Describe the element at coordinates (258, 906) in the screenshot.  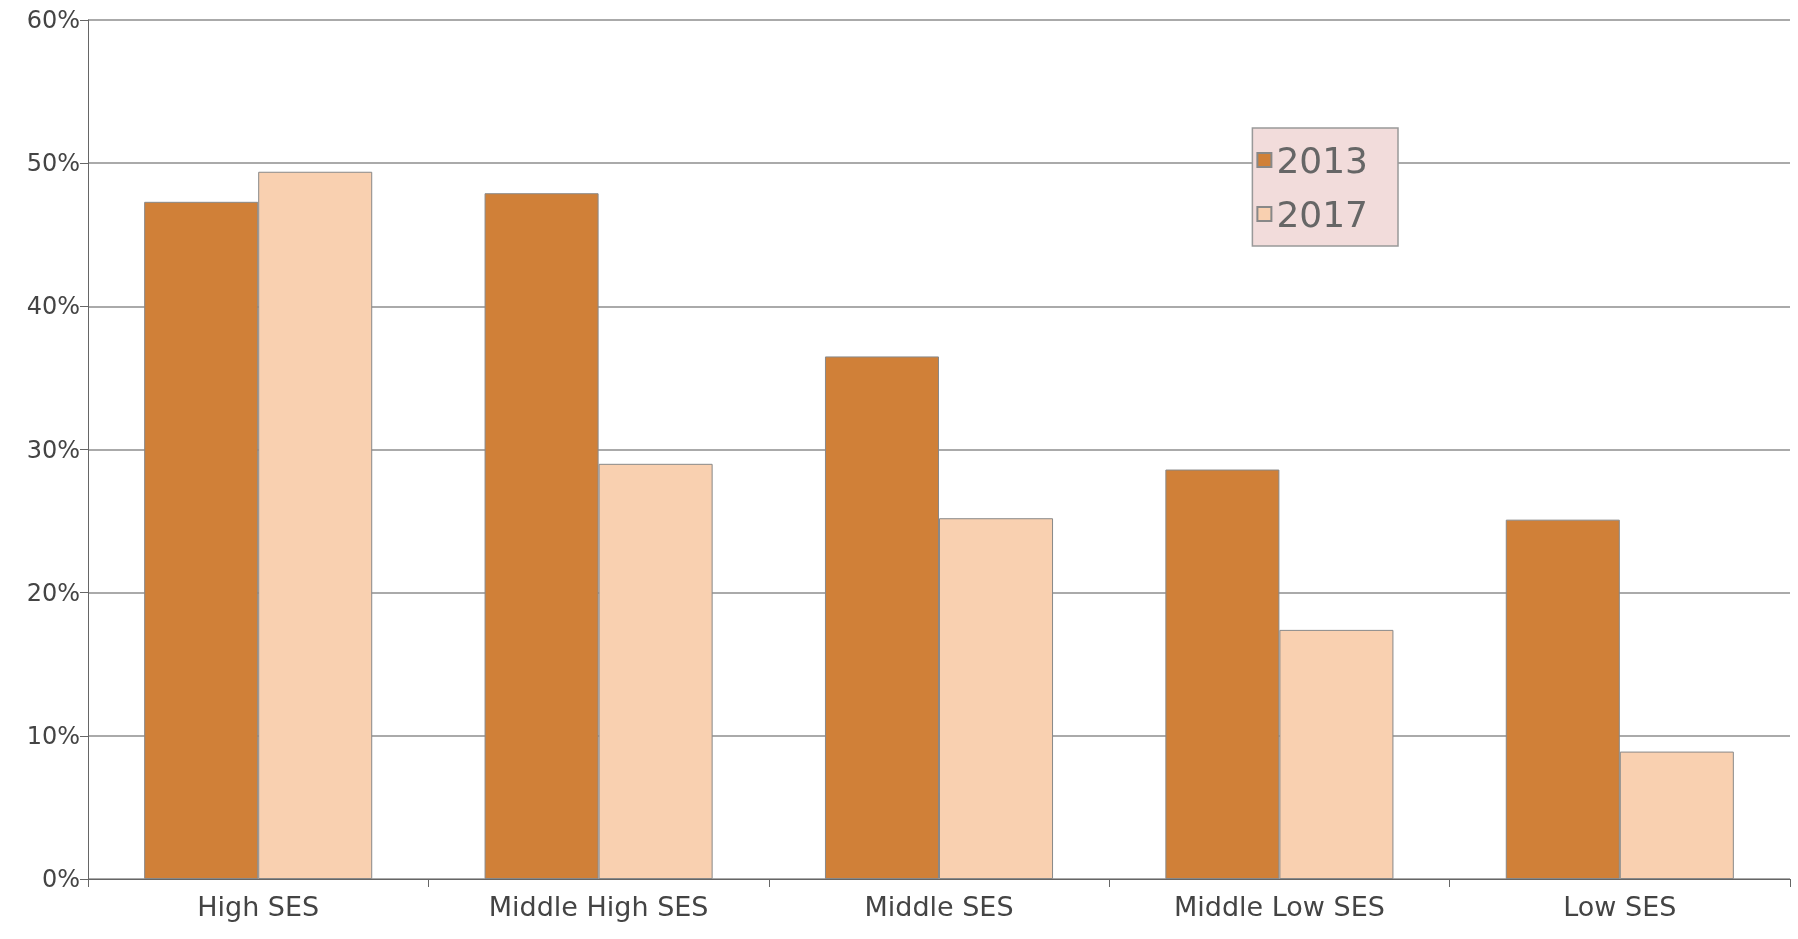
I see `x-tick-label: High SES` at that location.